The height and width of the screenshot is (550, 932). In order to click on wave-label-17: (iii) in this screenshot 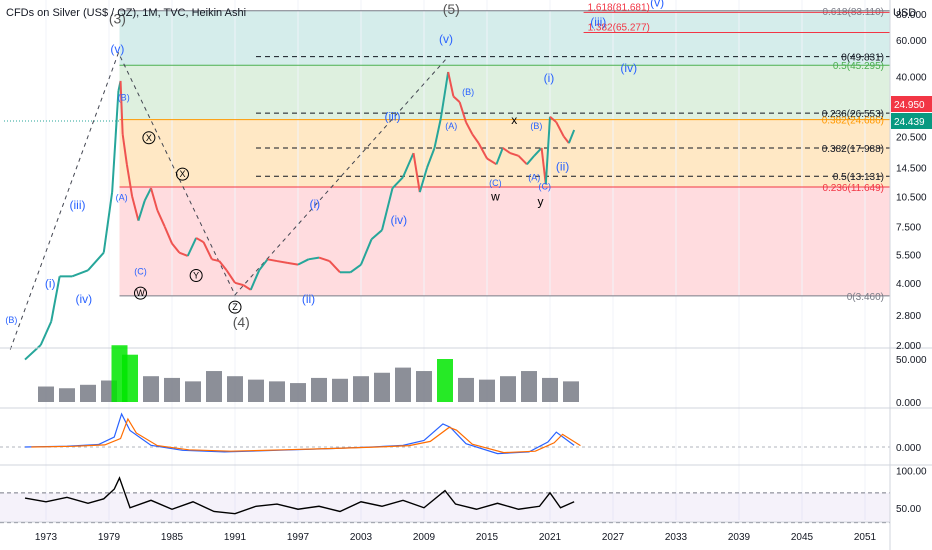, I will do `click(393, 116)`.